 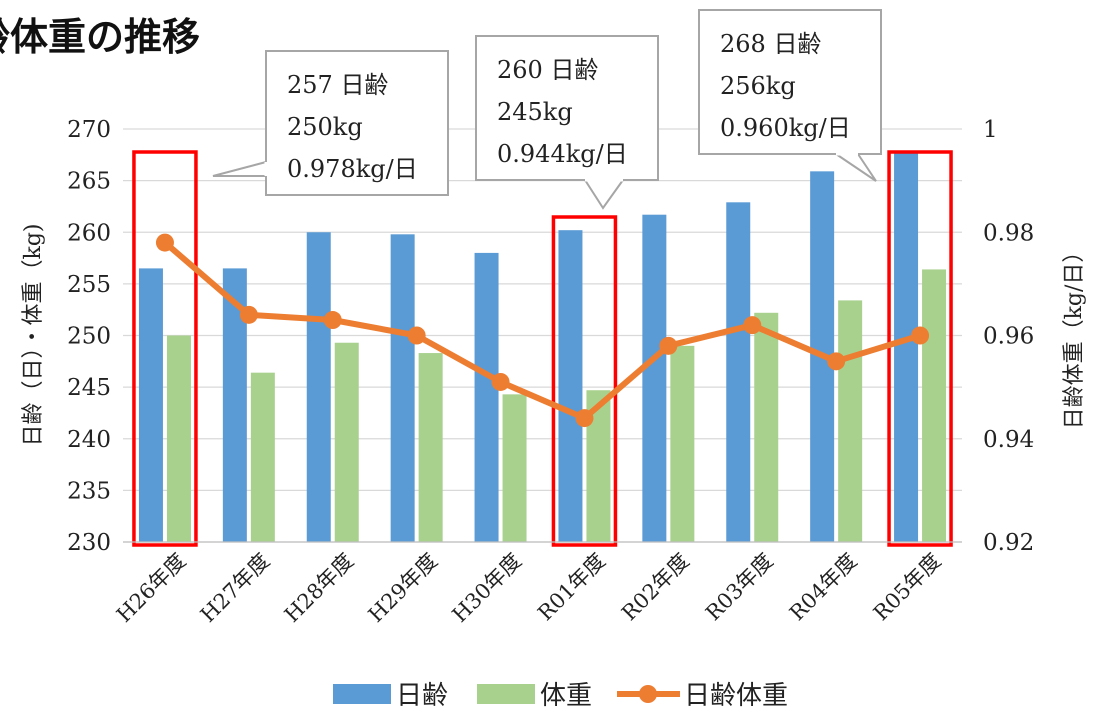 I want to click on legend-swatch-weight, so click(x=506, y=694).